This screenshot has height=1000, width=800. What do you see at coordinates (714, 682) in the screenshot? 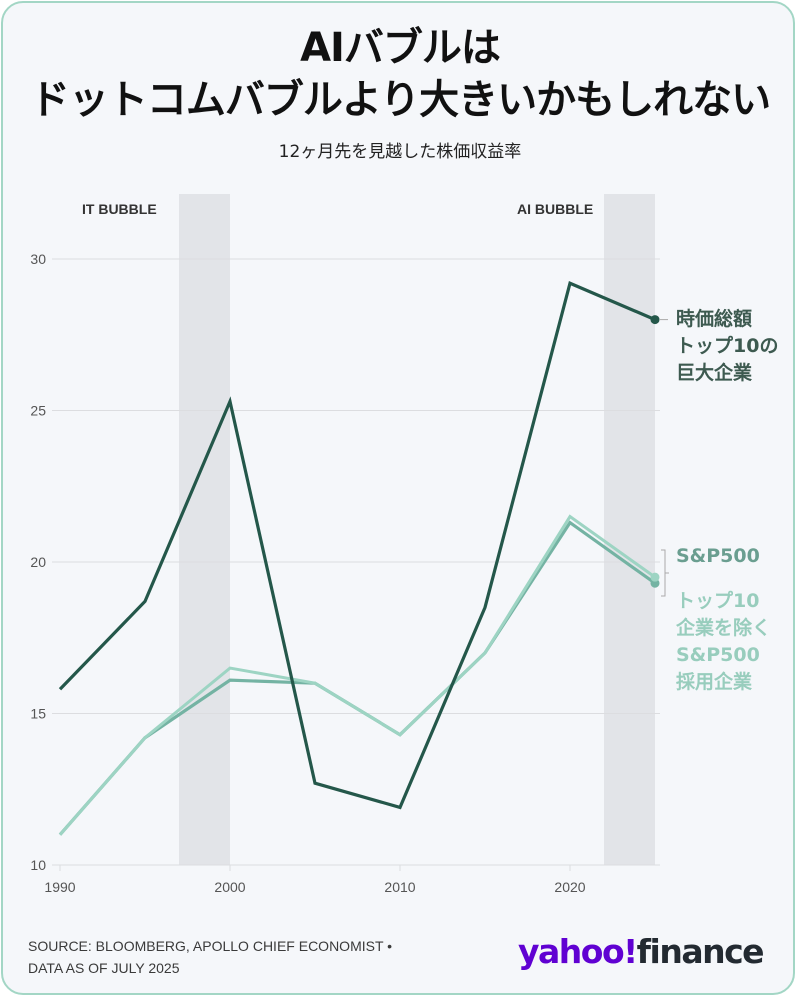
I see `legend-excl-line4: 採用企業` at bounding box center [714, 682].